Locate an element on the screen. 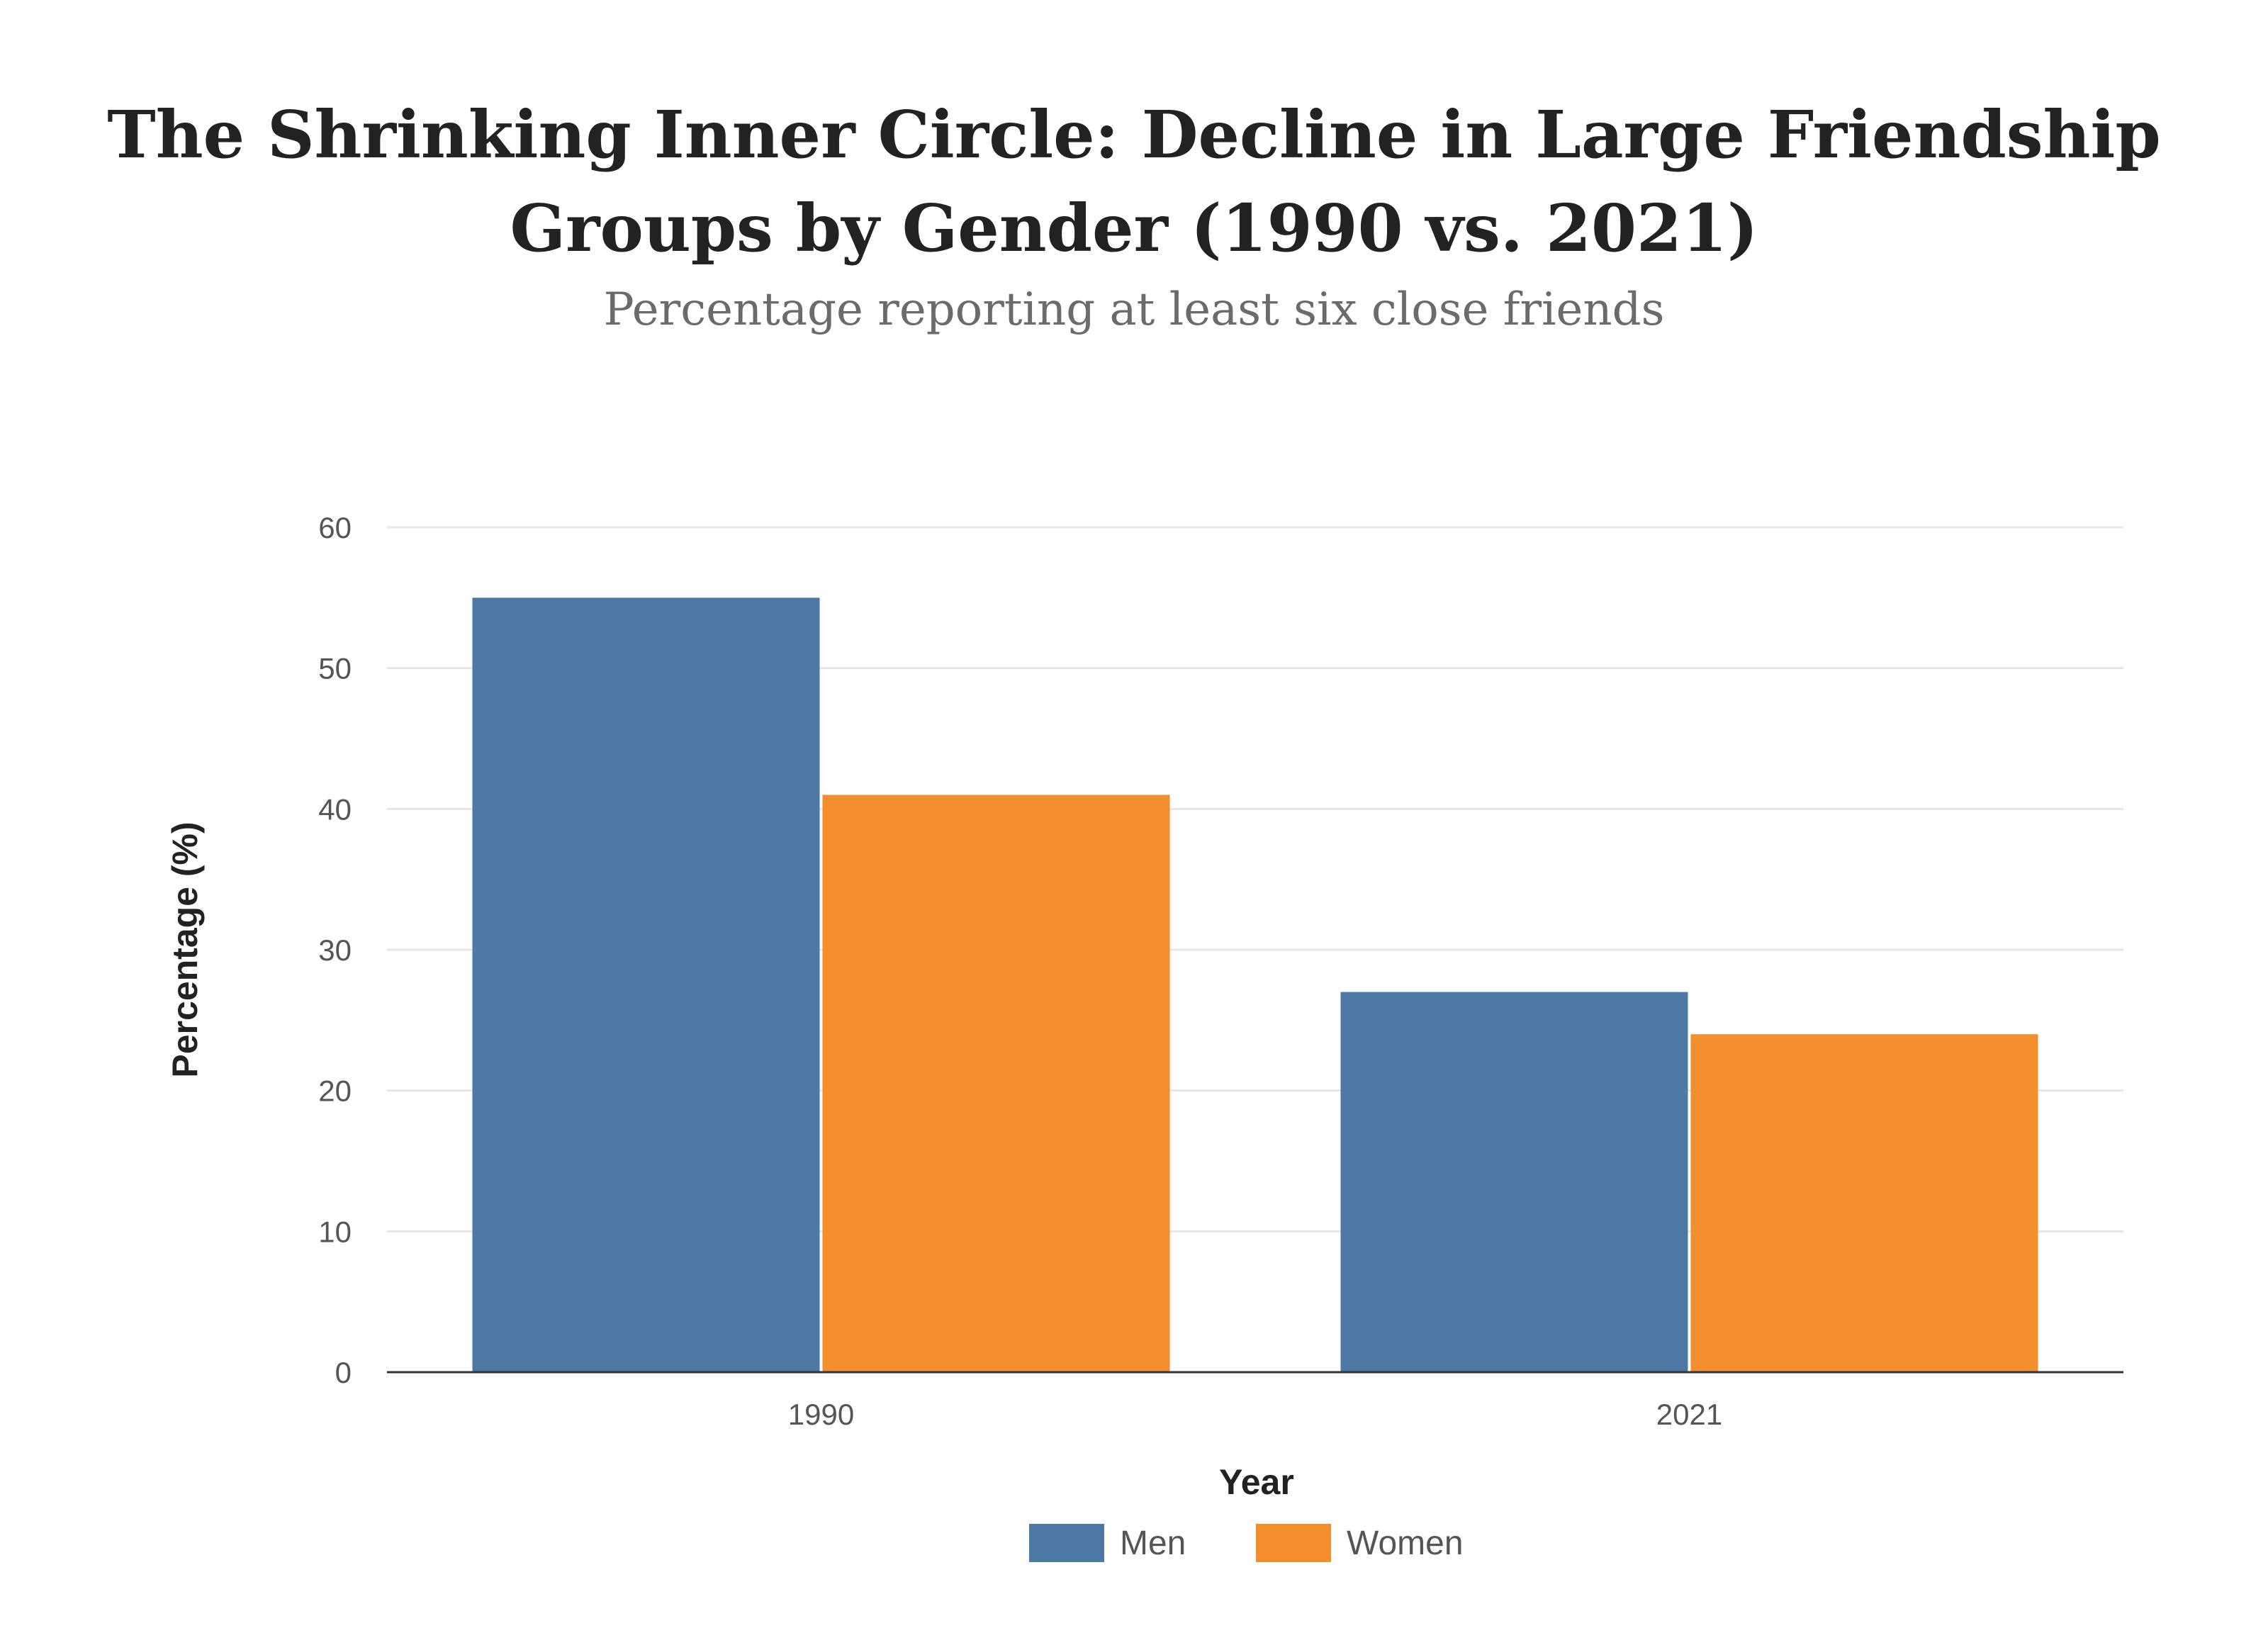  y-axis-ticks: 0 10 20 30 40 50 60 is located at coordinates (335, 950).